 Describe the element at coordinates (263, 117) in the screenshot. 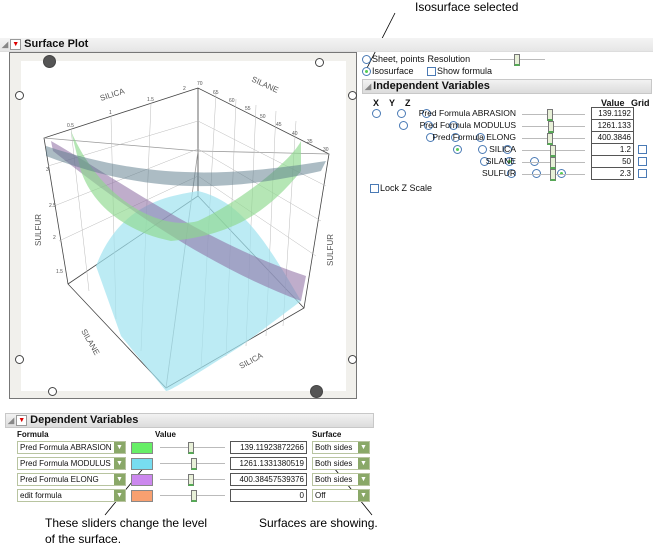

I see `tick: 50` at that location.